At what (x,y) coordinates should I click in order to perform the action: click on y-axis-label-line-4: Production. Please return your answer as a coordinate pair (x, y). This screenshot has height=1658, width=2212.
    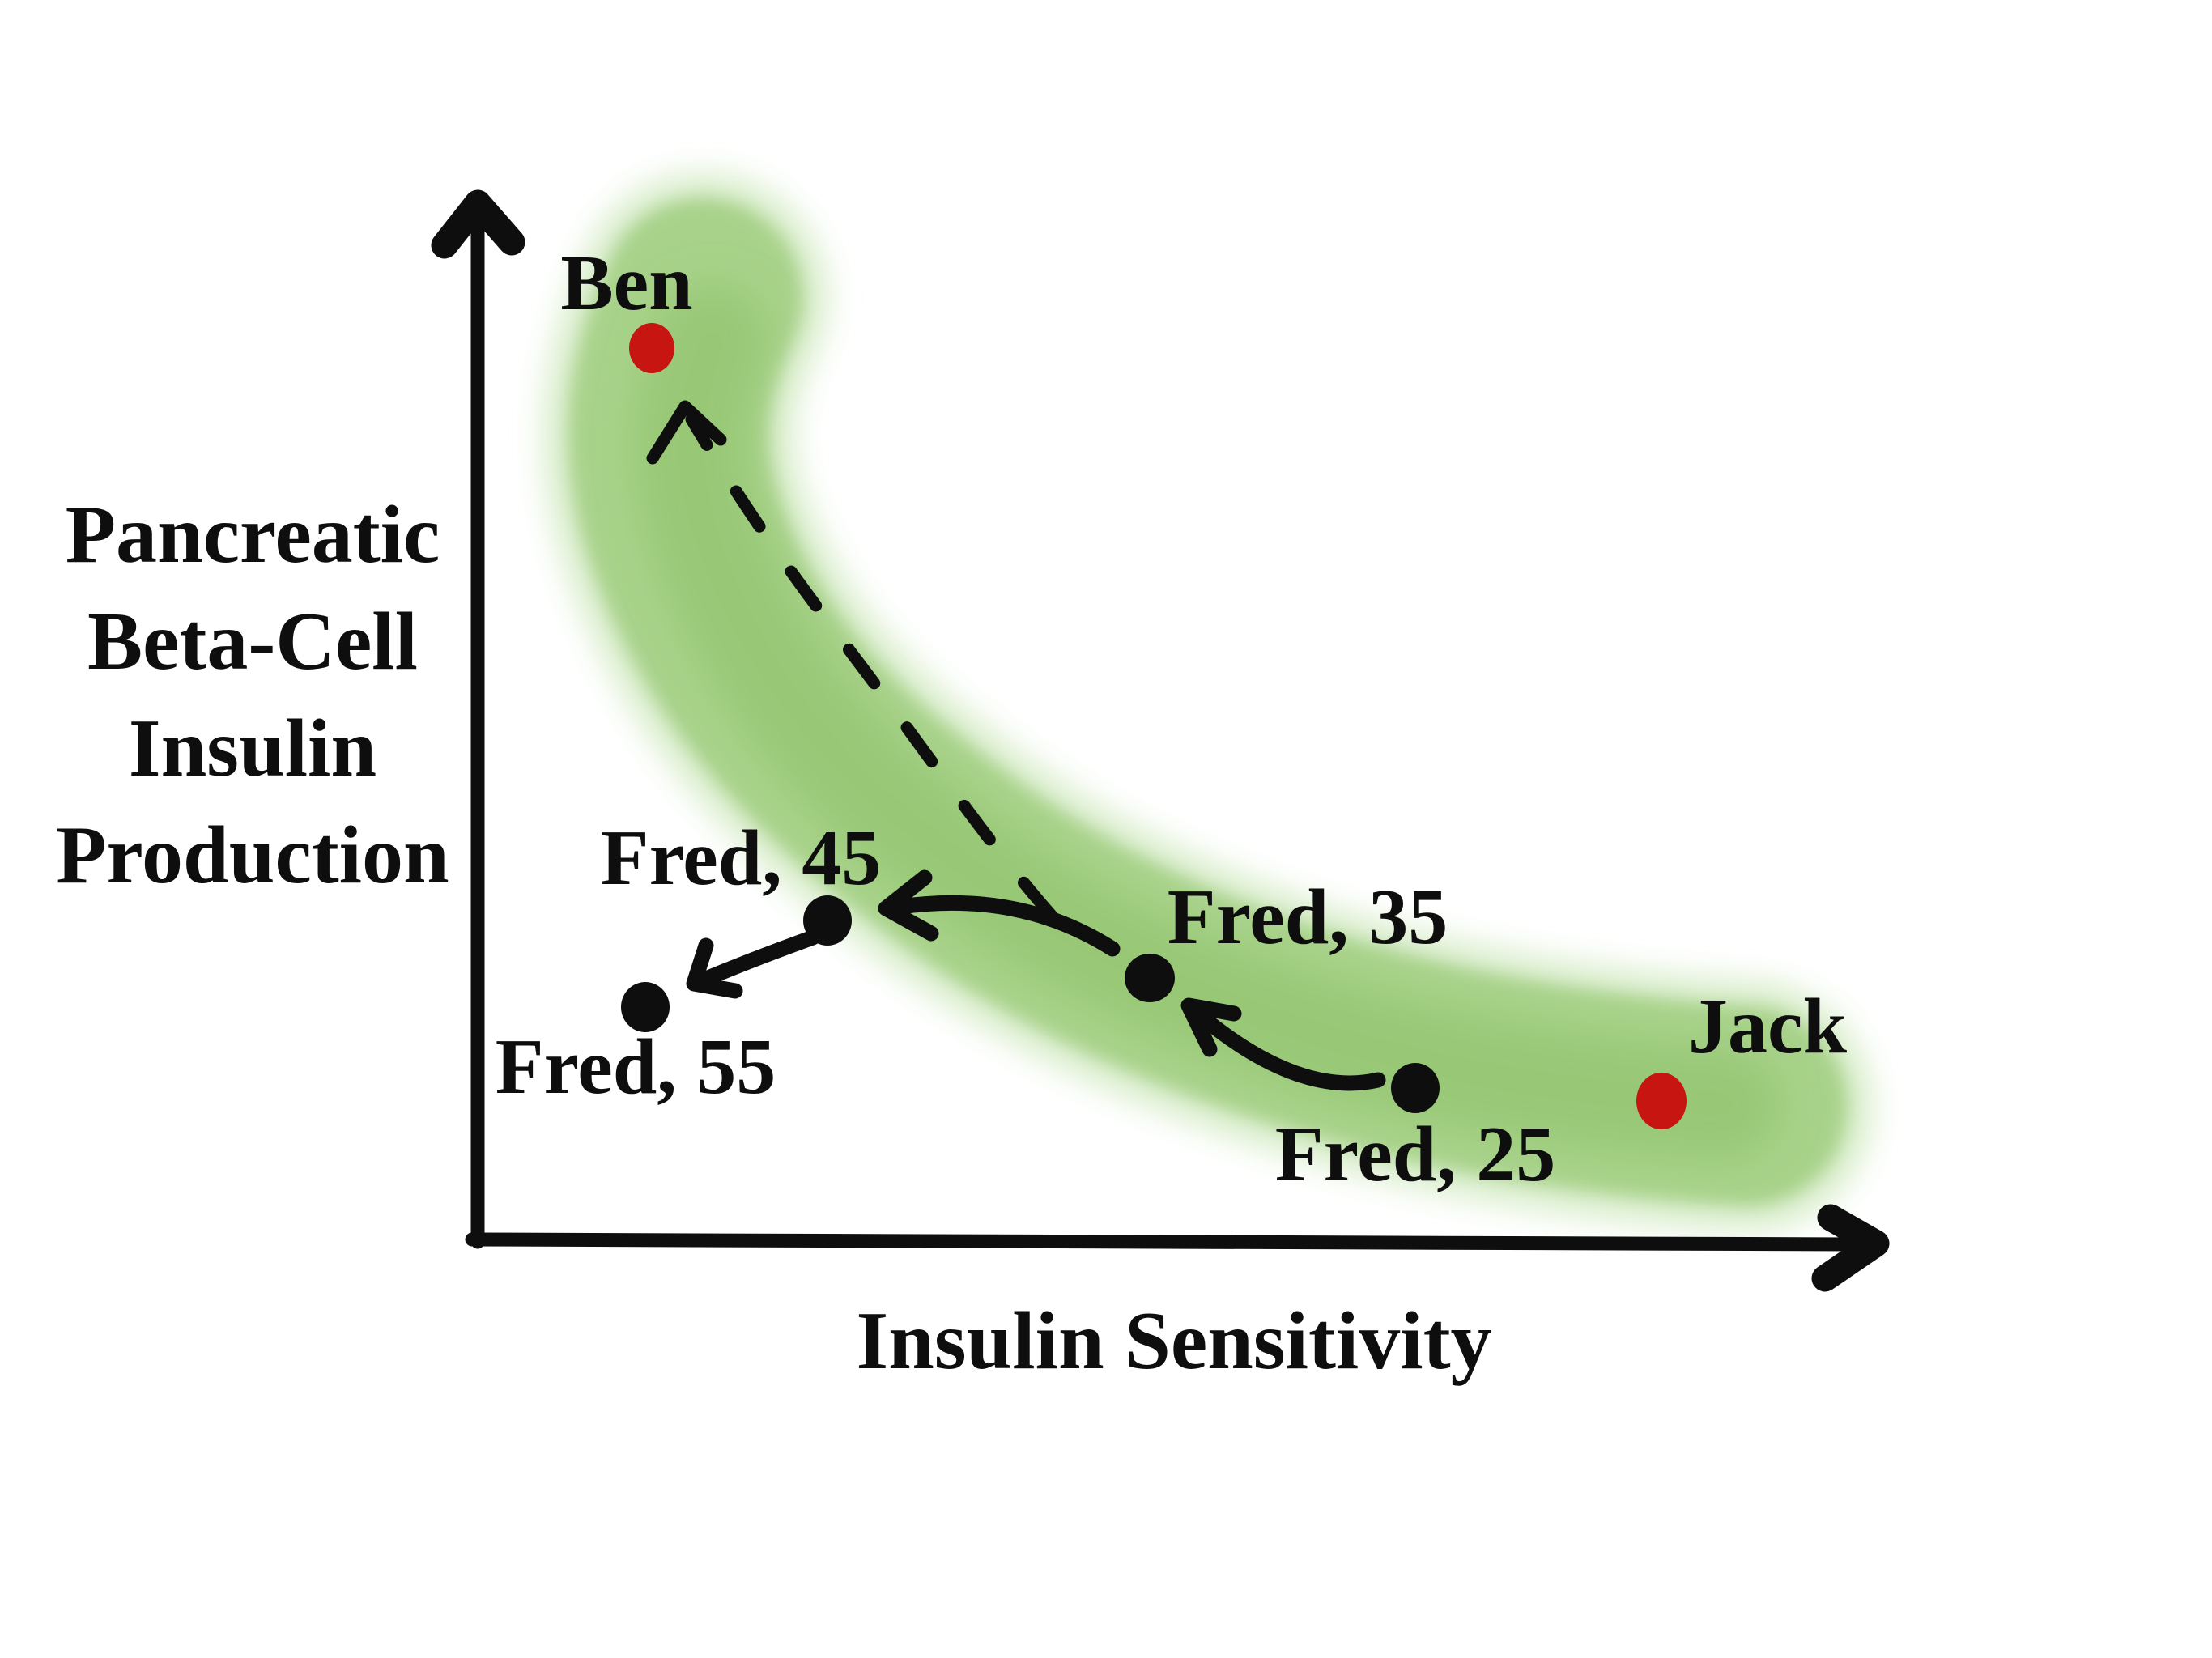
    Looking at the image, I should click on (253, 855).